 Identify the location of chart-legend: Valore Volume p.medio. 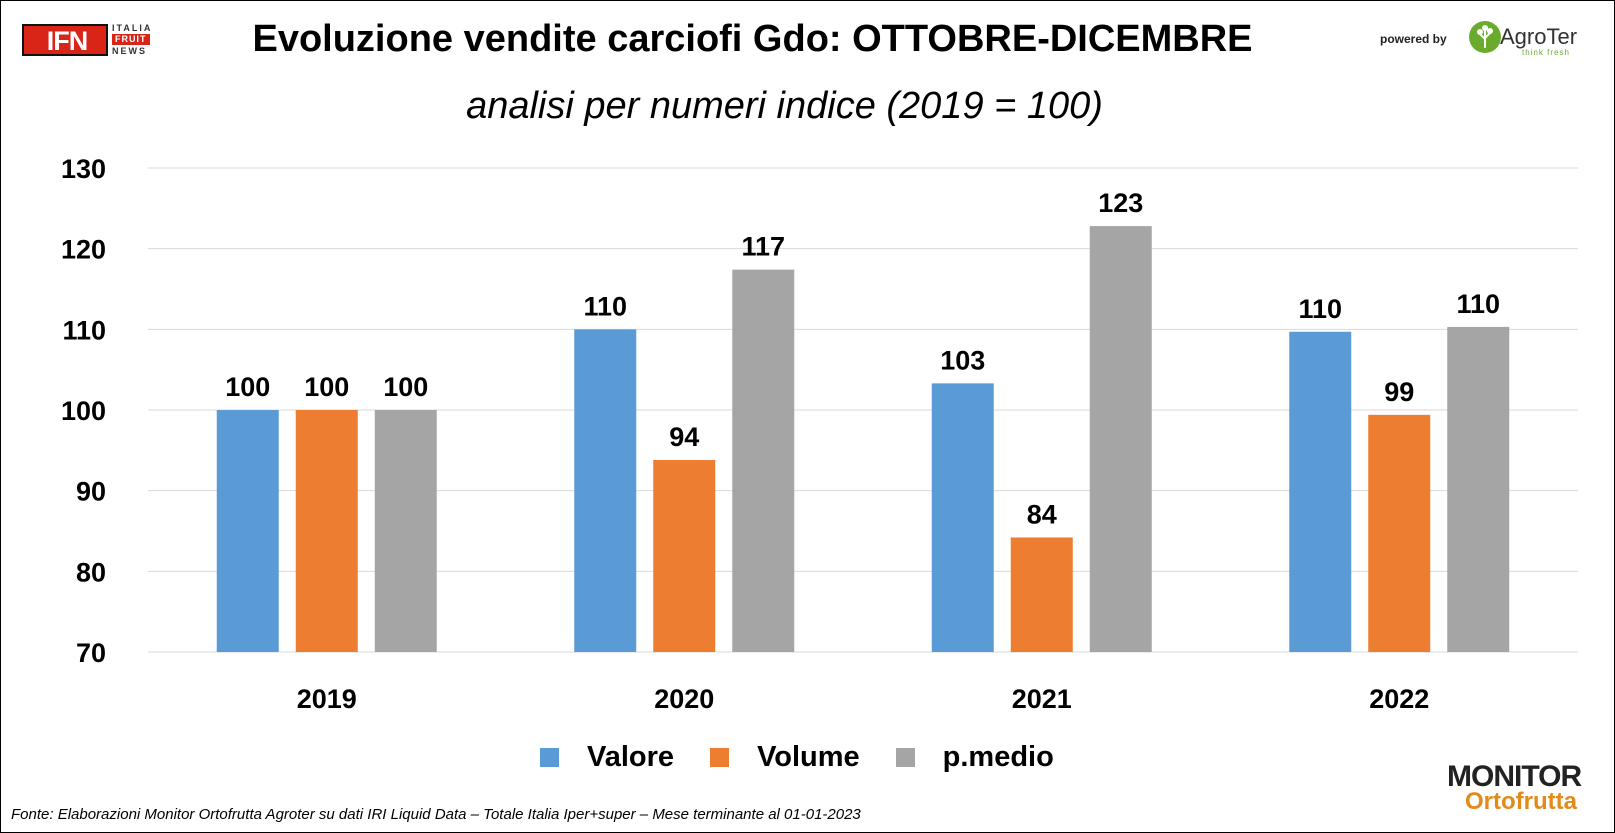
(815, 757).